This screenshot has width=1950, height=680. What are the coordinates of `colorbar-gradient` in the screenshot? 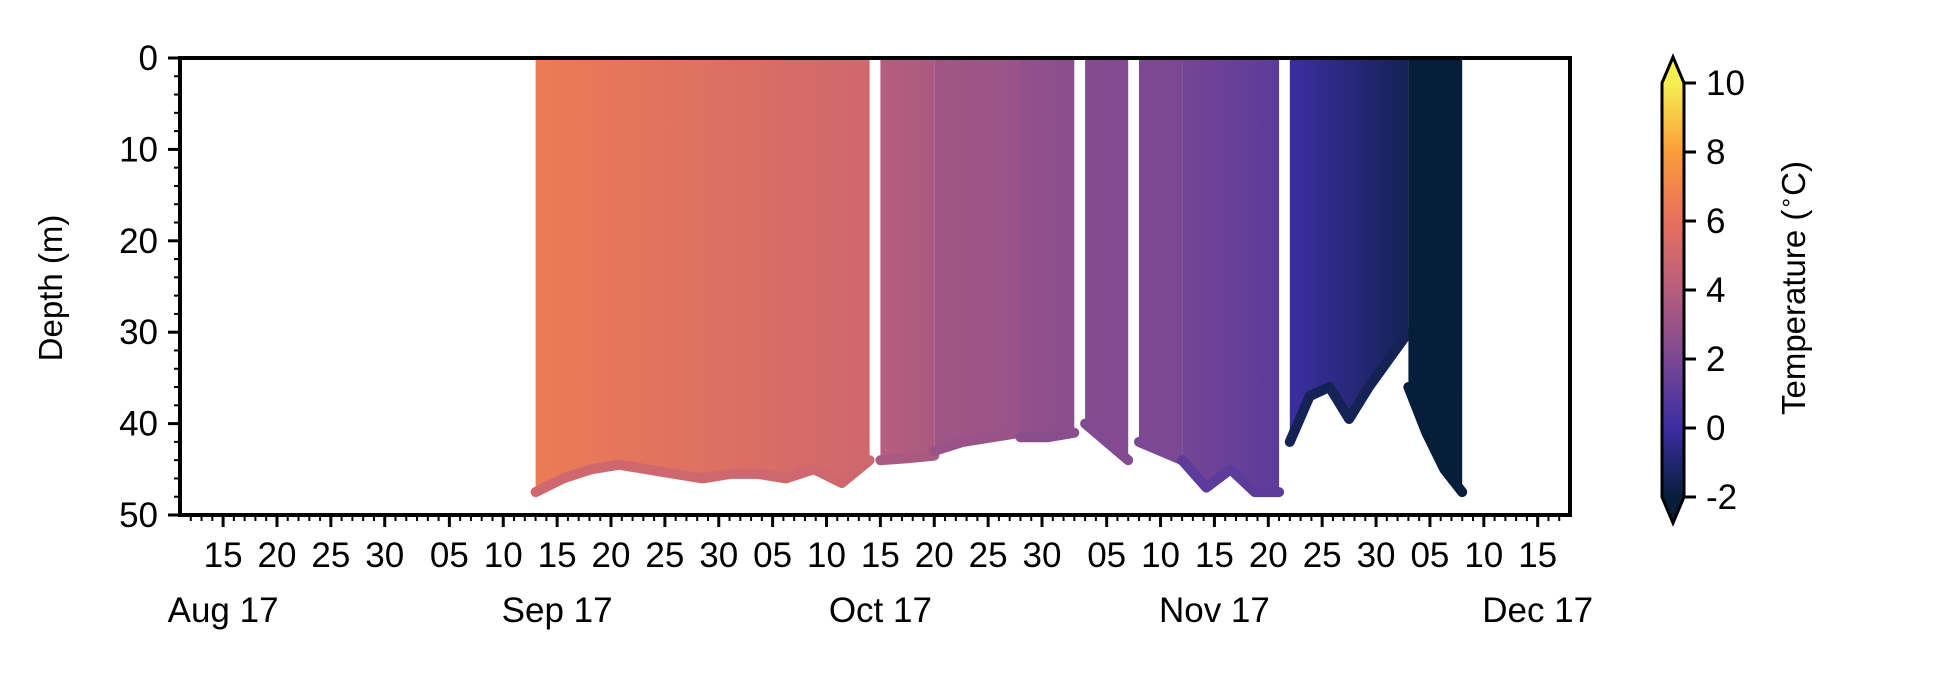 It's located at (1673, 290).